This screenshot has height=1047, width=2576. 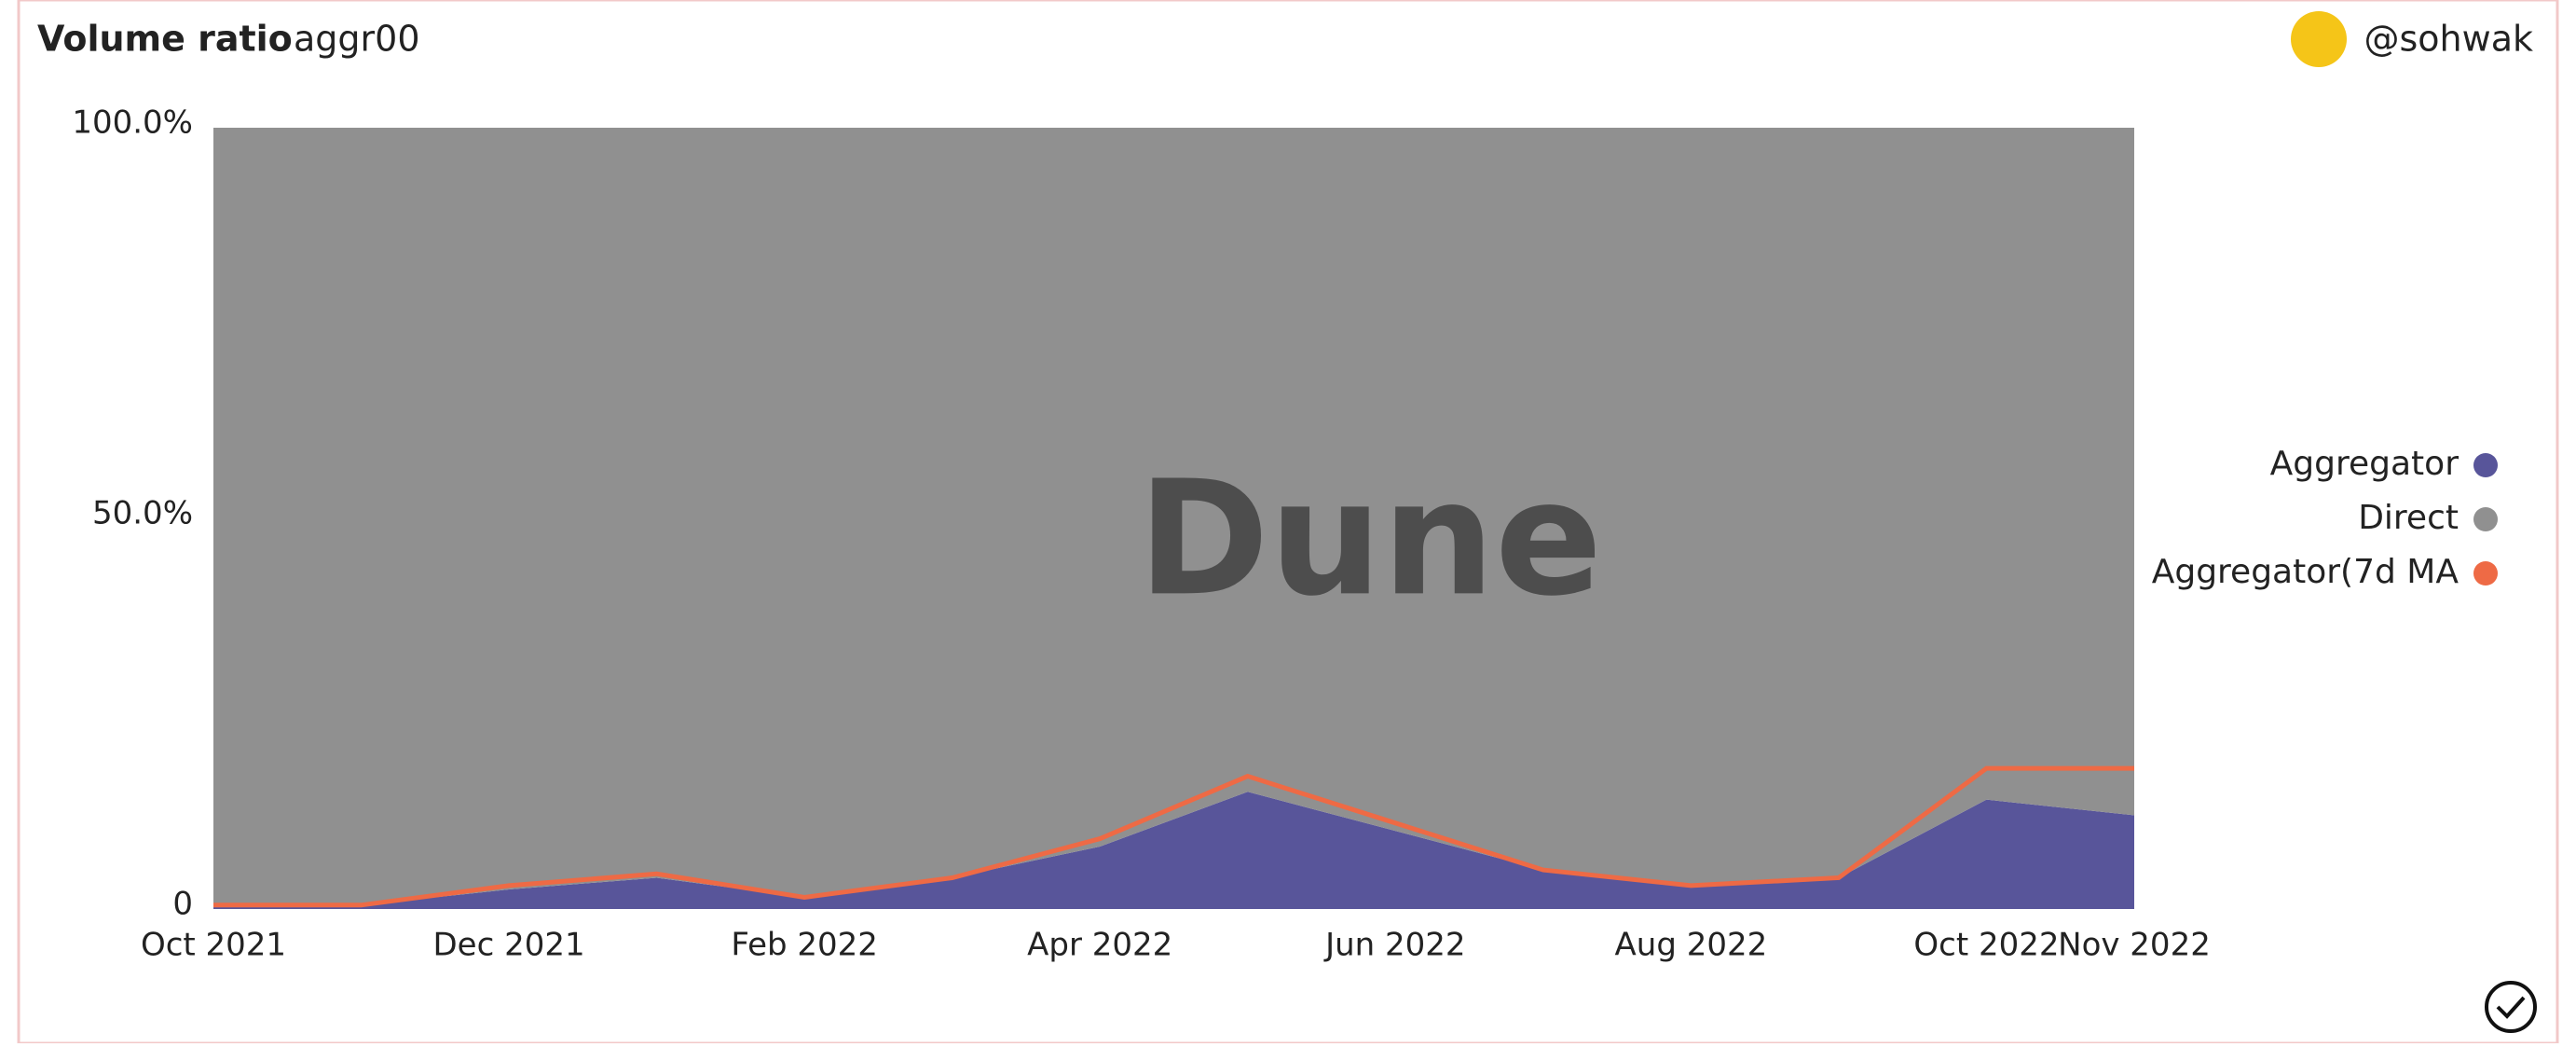 I want to click on avatar, so click(x=2319, y=39).